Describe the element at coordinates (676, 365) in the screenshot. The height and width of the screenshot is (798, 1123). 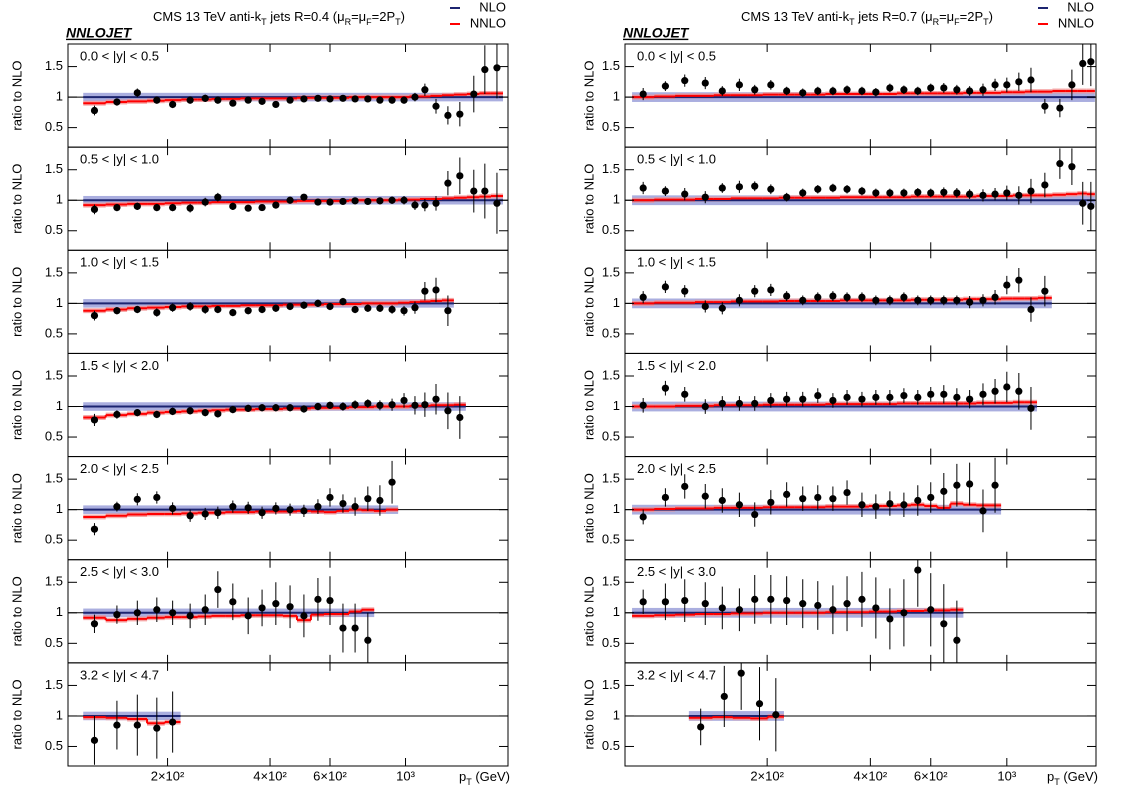
I see `panel-label: 1.5 < |y| < 2.0` at that location.